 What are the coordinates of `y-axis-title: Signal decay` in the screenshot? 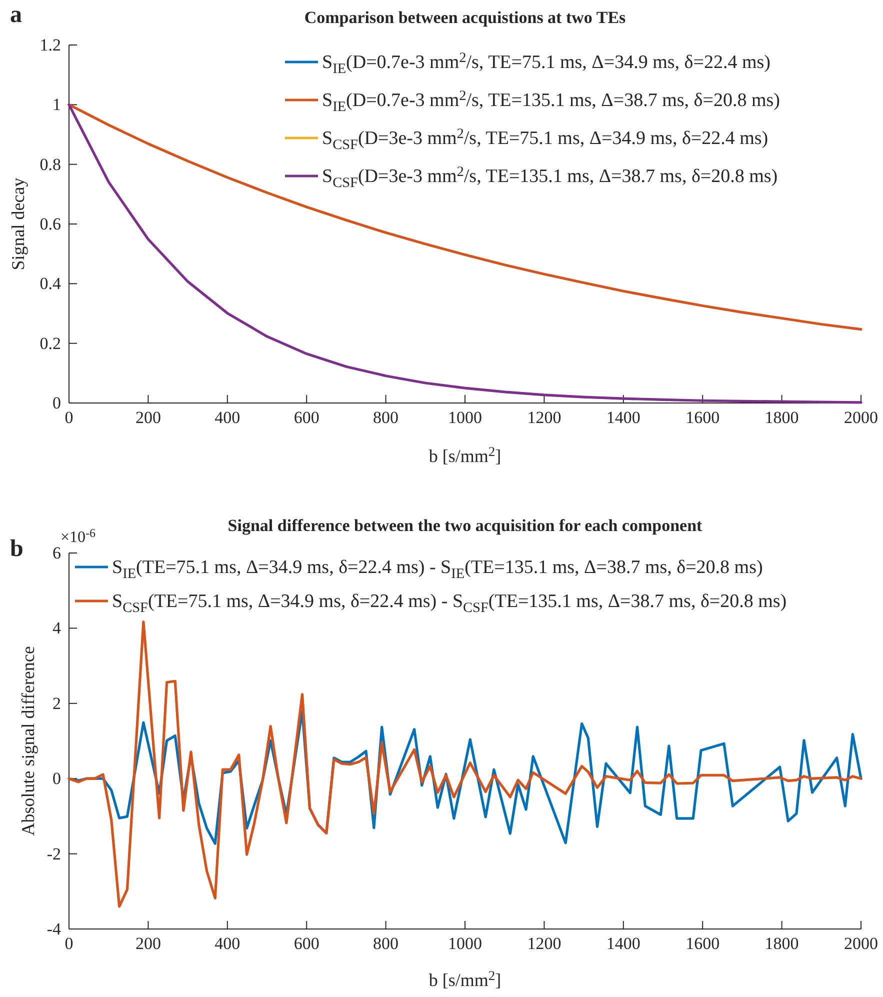 It's located at (18, 224).